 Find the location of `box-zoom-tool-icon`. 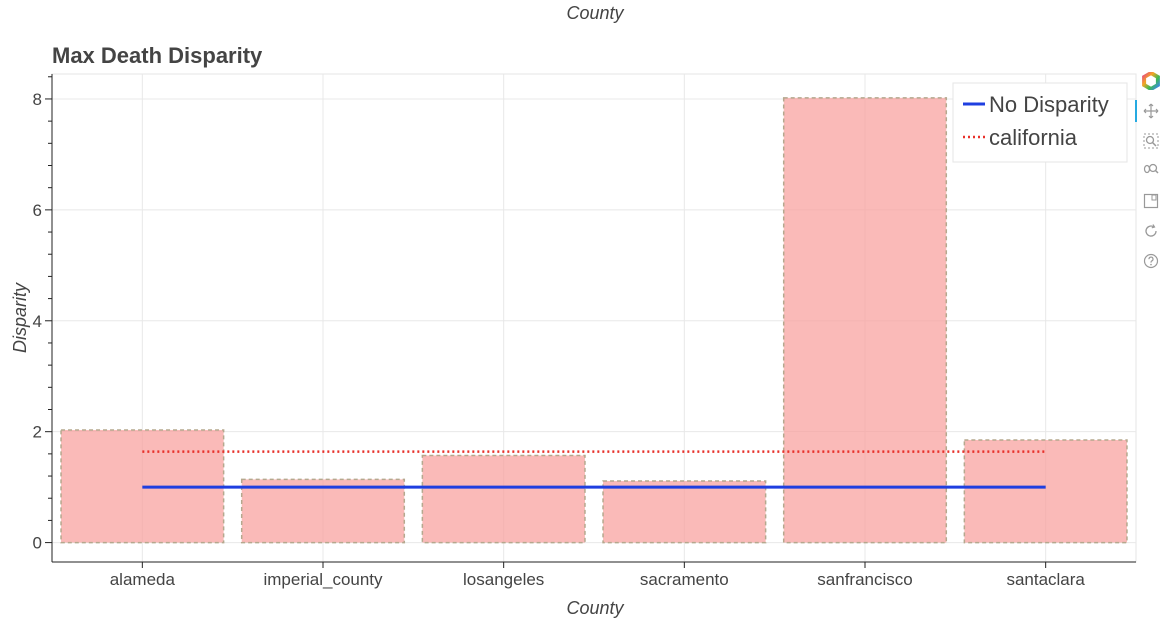

box-zoom-tool-icon is located at coordinates (1151, 141).